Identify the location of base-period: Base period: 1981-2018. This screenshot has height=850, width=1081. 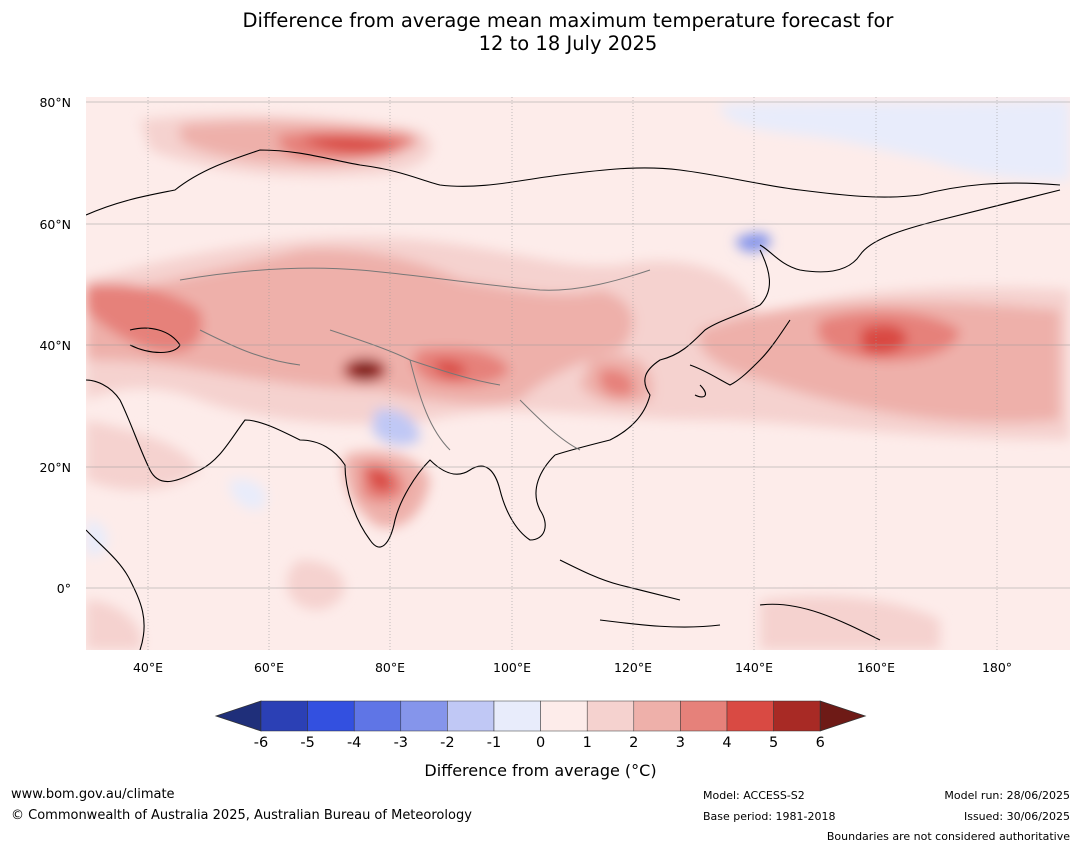
(769, 816).